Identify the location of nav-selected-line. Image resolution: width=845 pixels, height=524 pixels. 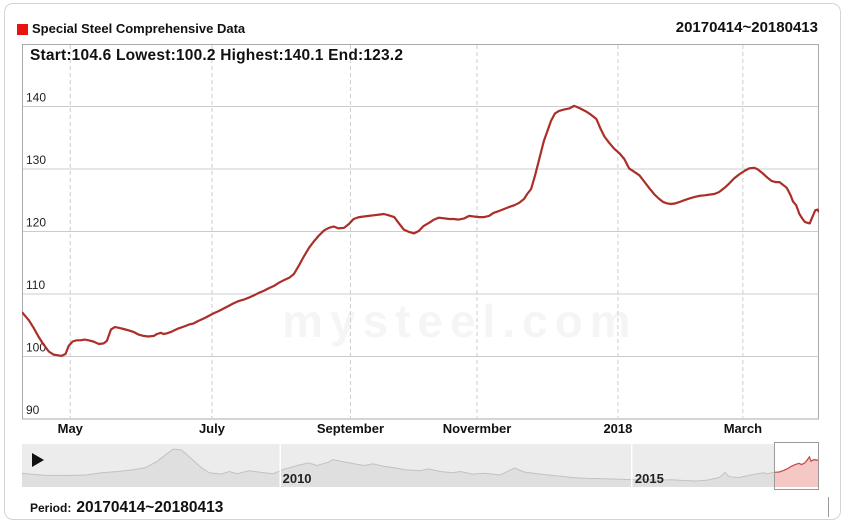
(796, 464).